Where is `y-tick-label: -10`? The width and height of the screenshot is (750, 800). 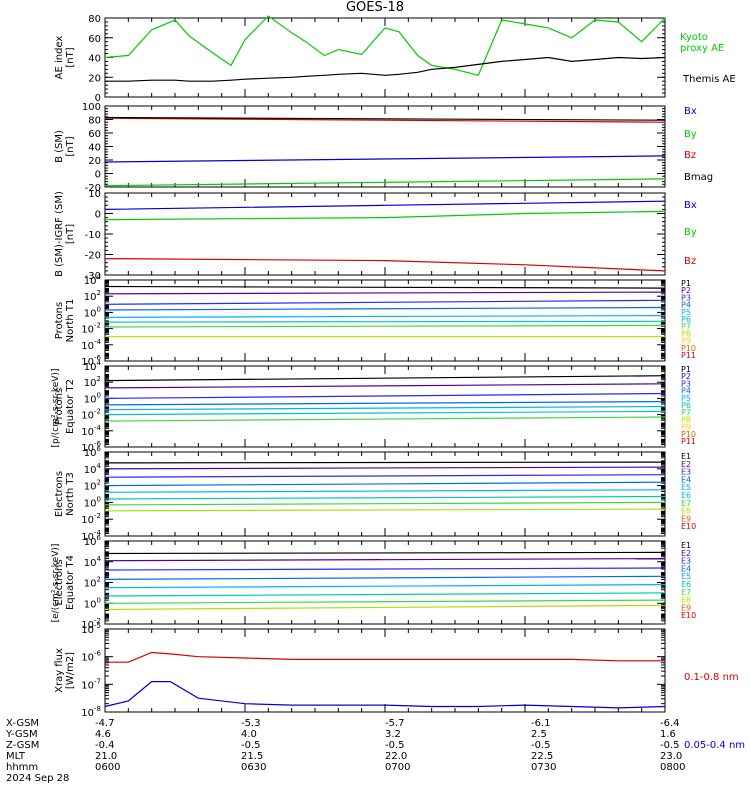 y-tick-label: -10 is located at coordinates (93, 235).